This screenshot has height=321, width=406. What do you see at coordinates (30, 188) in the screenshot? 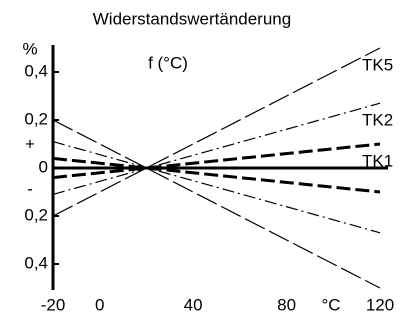
I see `annotation: -` at bounding box center [30, 188].